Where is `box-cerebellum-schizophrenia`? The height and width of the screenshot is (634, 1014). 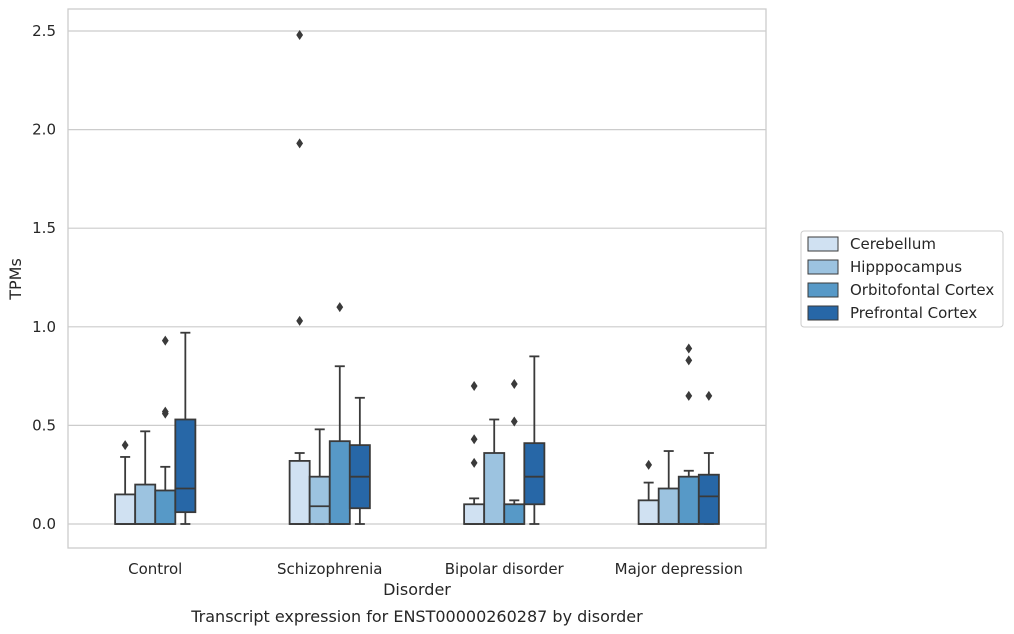 box-cerebellum-schizophrenia is located at coordinates (299, 277).